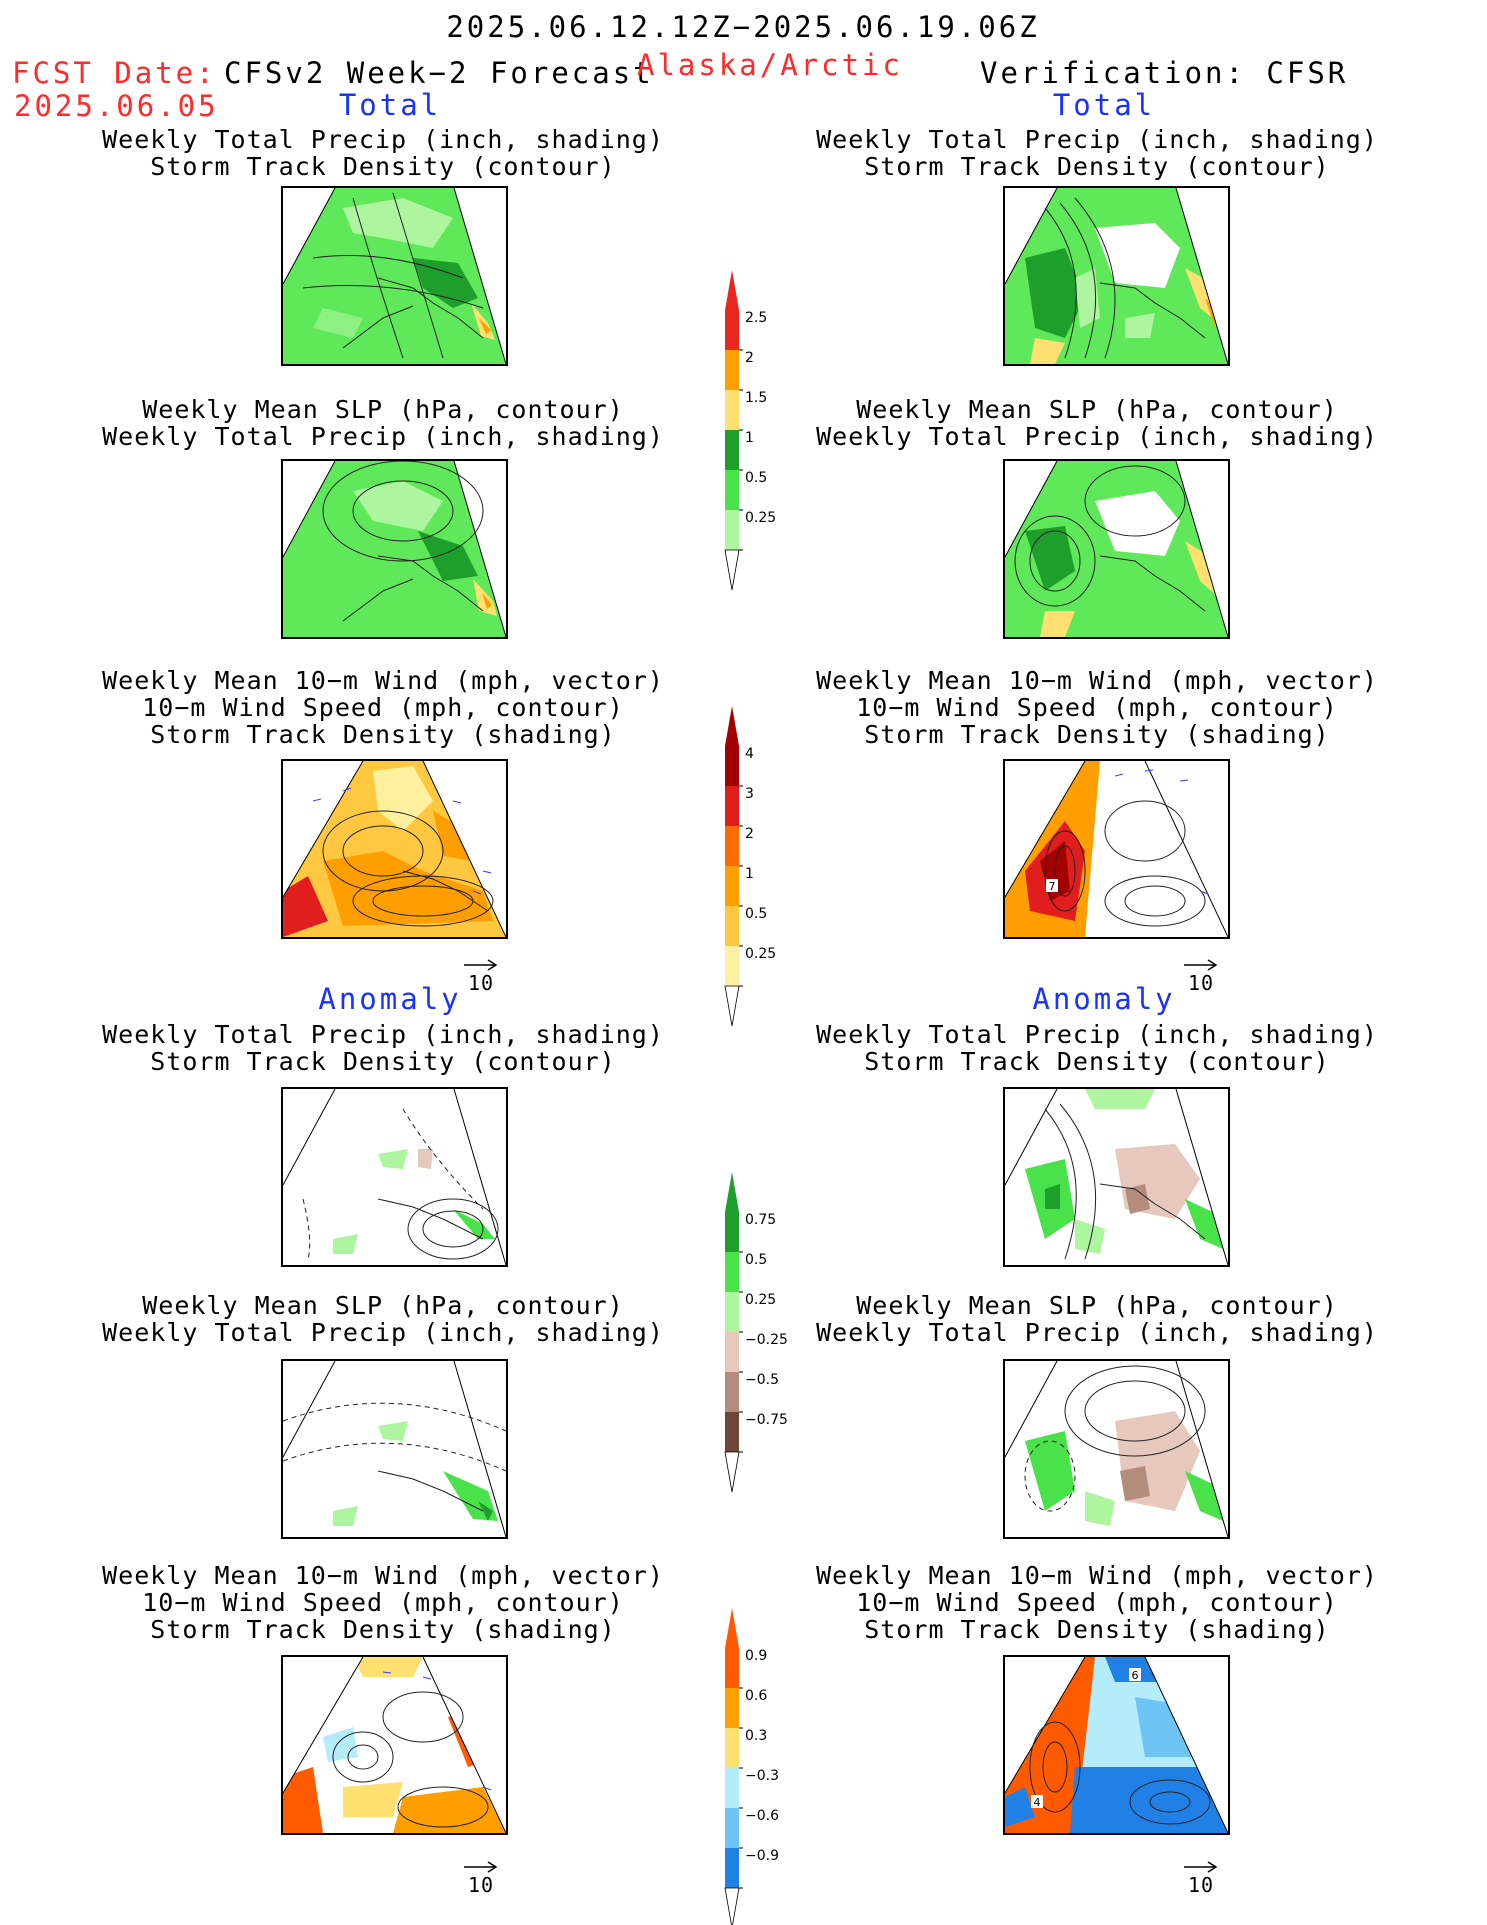 This screenshot has width=1487, height=1925. What do you see at coordinates (756, 1656) in the screenshot?
I see `colorbar-tick-label: 0.9` at bounding box center [756, 1656].